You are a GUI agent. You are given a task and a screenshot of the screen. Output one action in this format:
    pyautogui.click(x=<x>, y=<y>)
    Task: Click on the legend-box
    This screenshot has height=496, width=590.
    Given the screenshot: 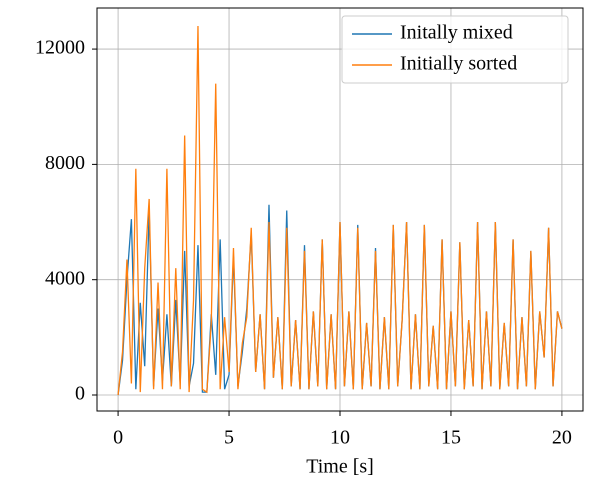 What is the action you would take?
    pyautogui.click(x=455, y=49)
    